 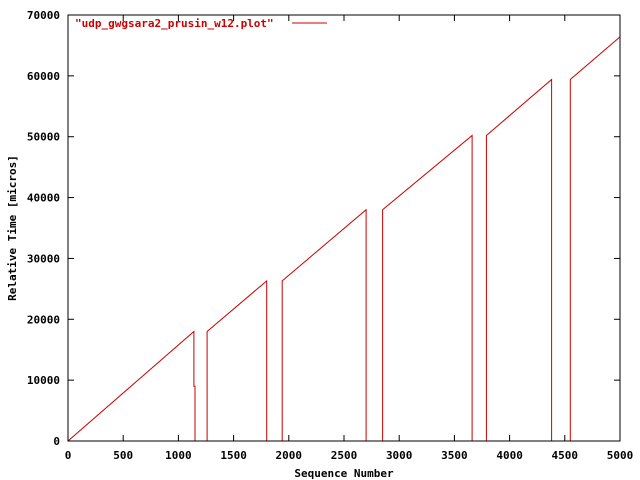 I want to click on x-tick-label: 2500, so click(x=344, y=455).